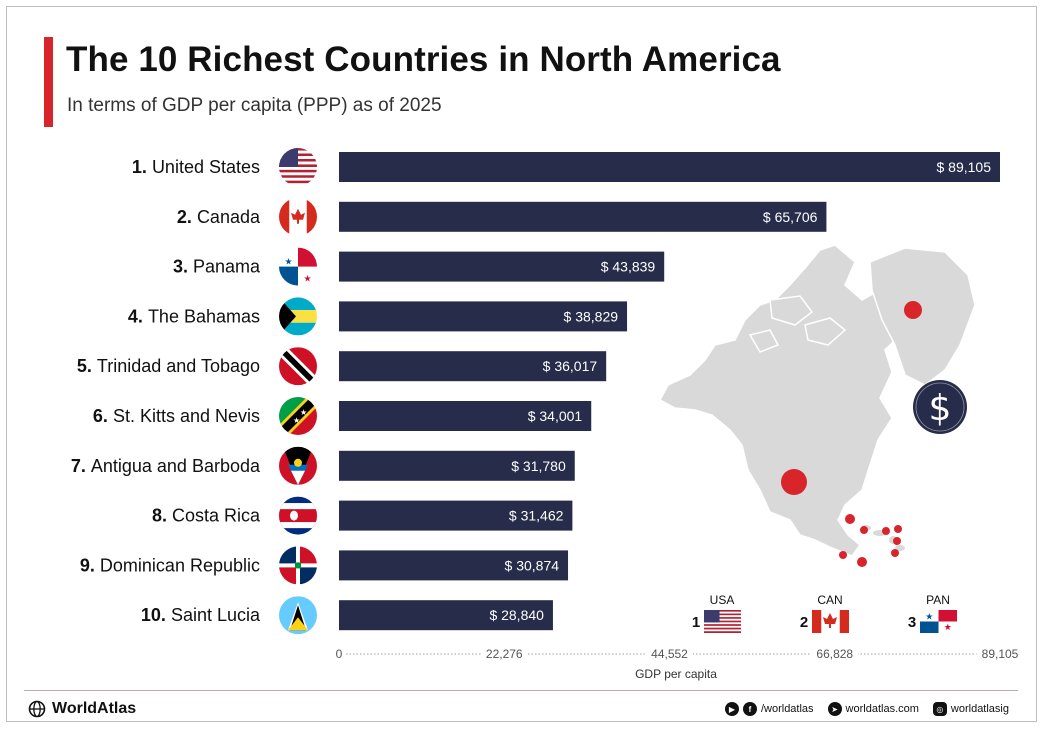 The image size is (1045, 730). I want to click on x-tick-label: 0, so click(339, 654).